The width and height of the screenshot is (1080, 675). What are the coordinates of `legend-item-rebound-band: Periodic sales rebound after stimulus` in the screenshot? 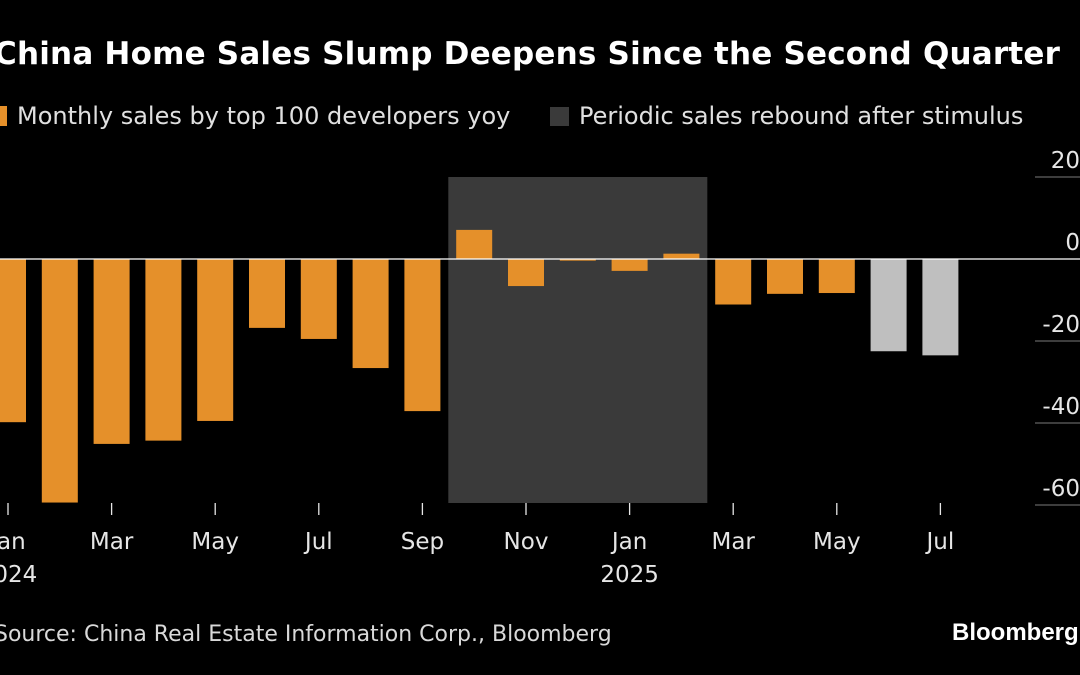 It's located at (786, 116).